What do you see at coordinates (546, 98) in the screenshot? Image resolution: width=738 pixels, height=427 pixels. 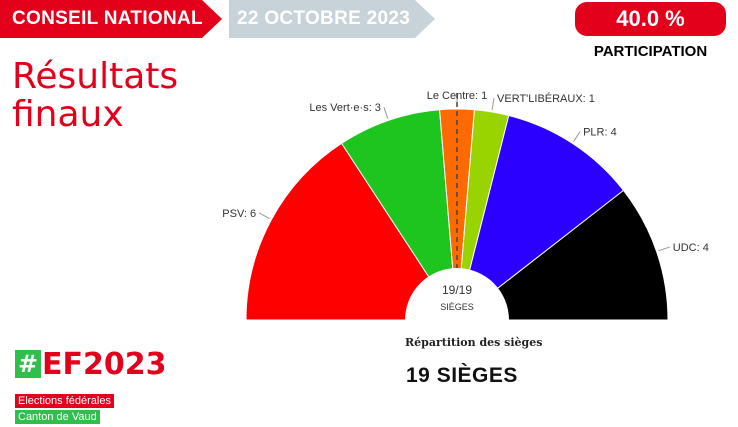 I see `slice-label-3: VERT'LIBÉRAUX: 1` at bounding box center [546, 98].